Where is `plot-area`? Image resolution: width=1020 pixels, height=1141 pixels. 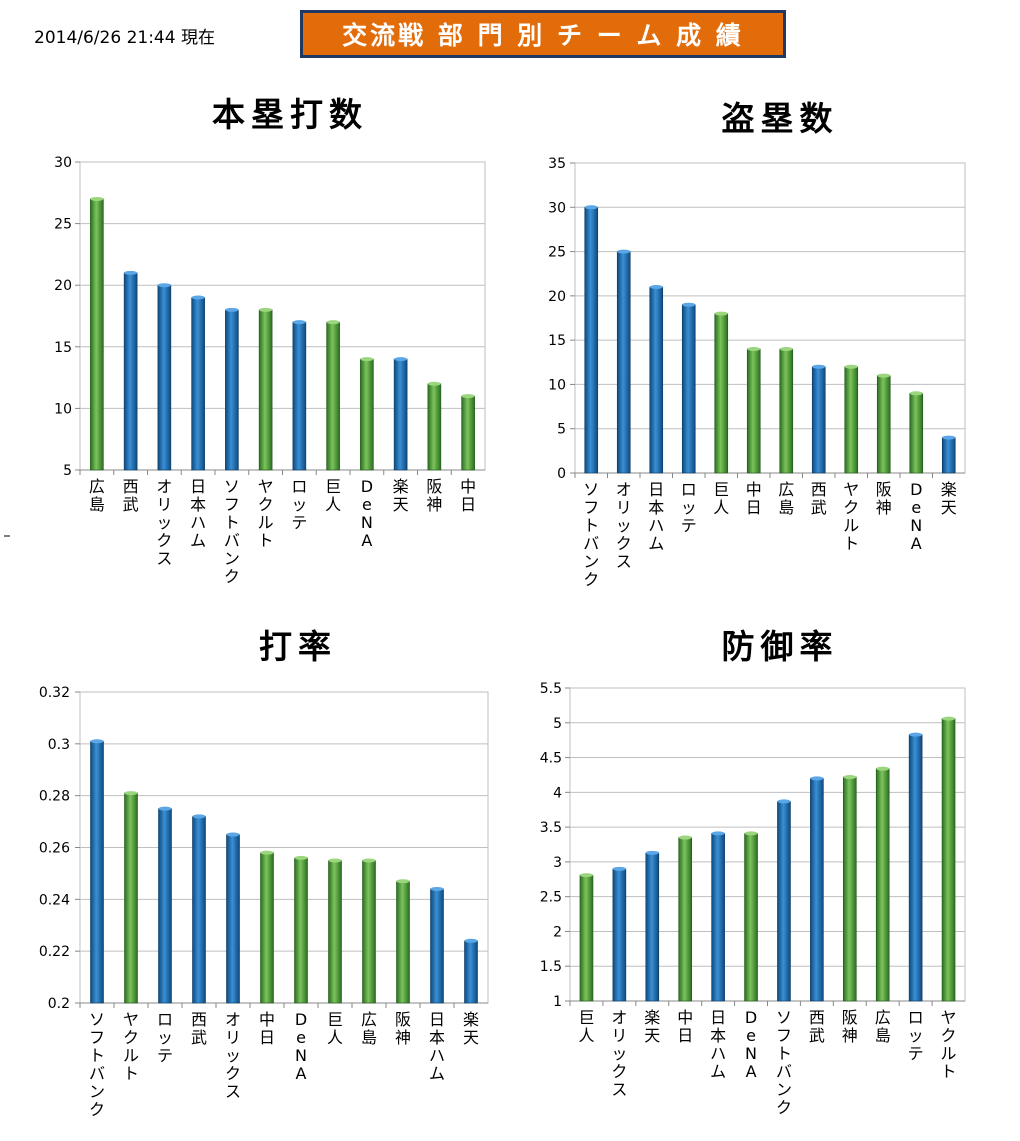
plot-area is located at coordinates (767, 844).